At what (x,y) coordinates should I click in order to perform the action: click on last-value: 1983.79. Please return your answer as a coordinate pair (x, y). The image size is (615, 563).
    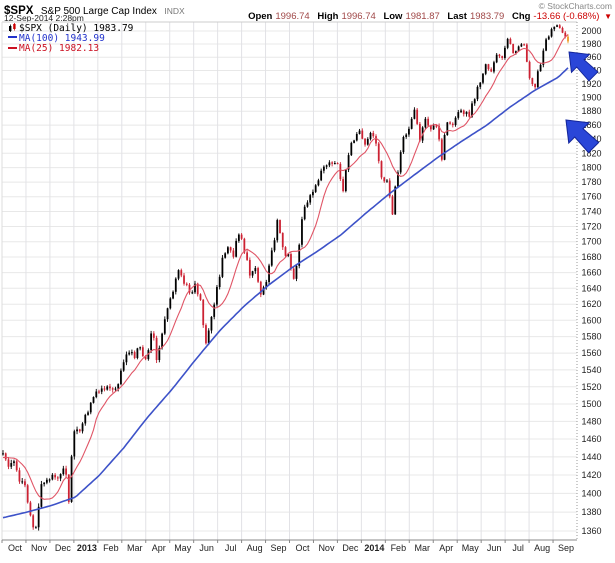
    Looking at the image, I should click on (487, 16).